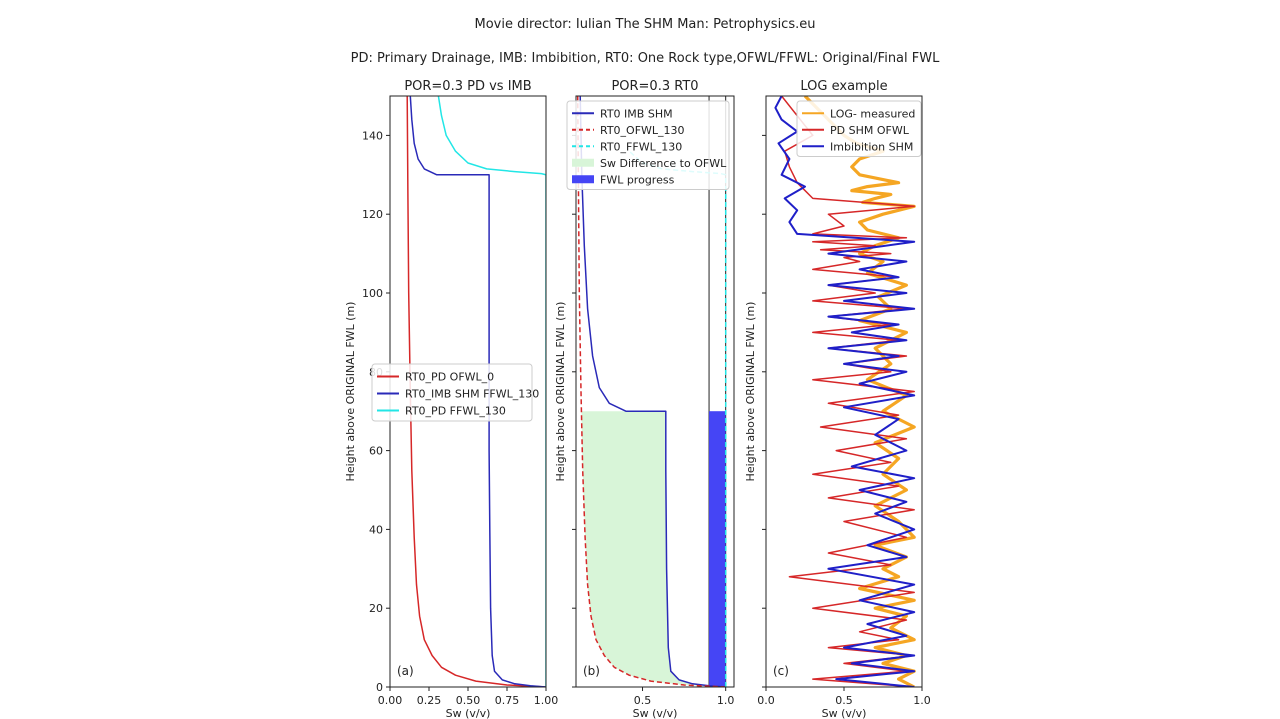 The height and width of the screenshot is (719, 1280). Describe the element at coordinates (843, 86) in the screenshot. I see `panel-title: LOG example` at that location.